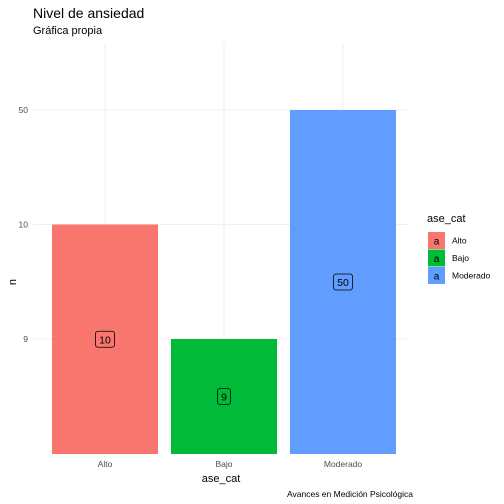 Image resolution: width=504 pixels, height=504 pixels. What do you see at coordinates (460, 258) in the screenshot?
I see `legend-label-bajo: Bajo` at bounding box center [460, 258].